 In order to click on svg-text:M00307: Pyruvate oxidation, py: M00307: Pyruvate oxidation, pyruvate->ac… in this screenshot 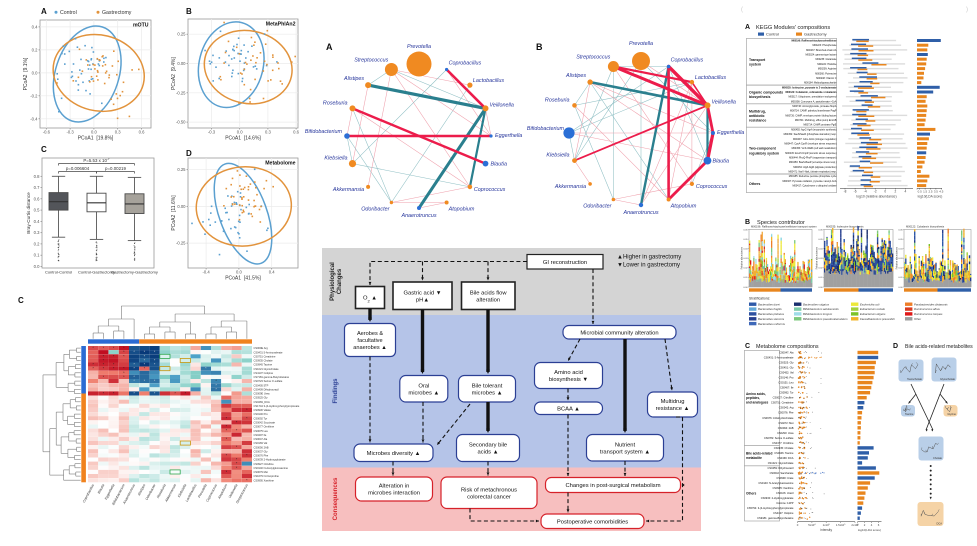, I will do `click(809, 181)`.